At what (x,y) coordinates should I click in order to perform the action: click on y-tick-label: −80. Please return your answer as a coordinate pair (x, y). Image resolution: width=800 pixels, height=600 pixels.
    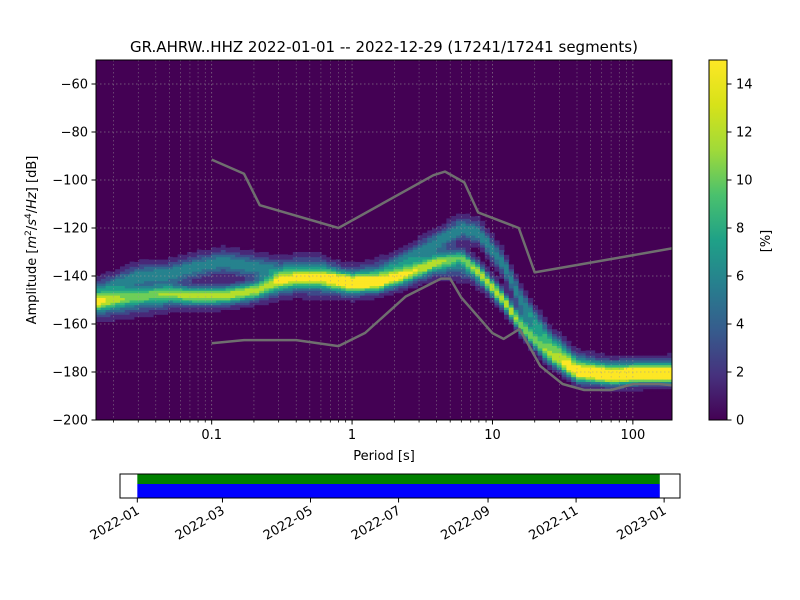
    Looking at the image, I should click on (74, 133).